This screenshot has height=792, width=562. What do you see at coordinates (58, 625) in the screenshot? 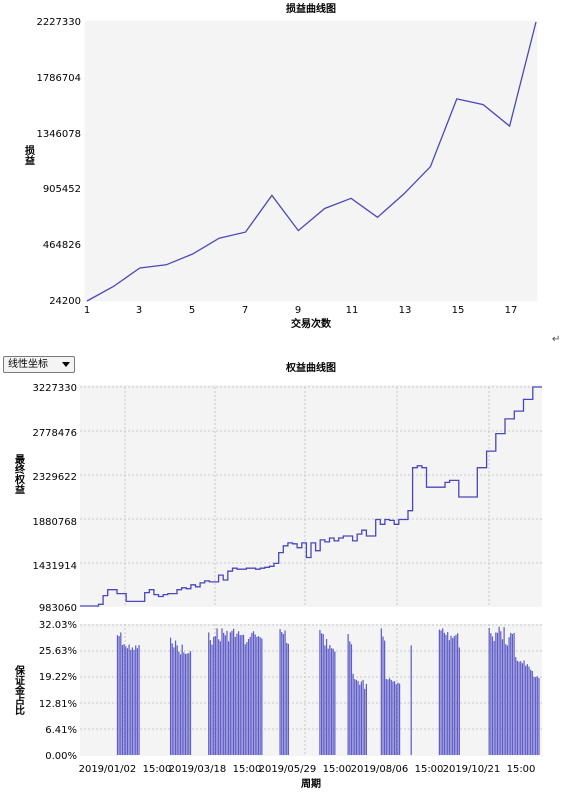
I see `margin-y-tick-label: 32.03%` at bounding box center [58, 625].